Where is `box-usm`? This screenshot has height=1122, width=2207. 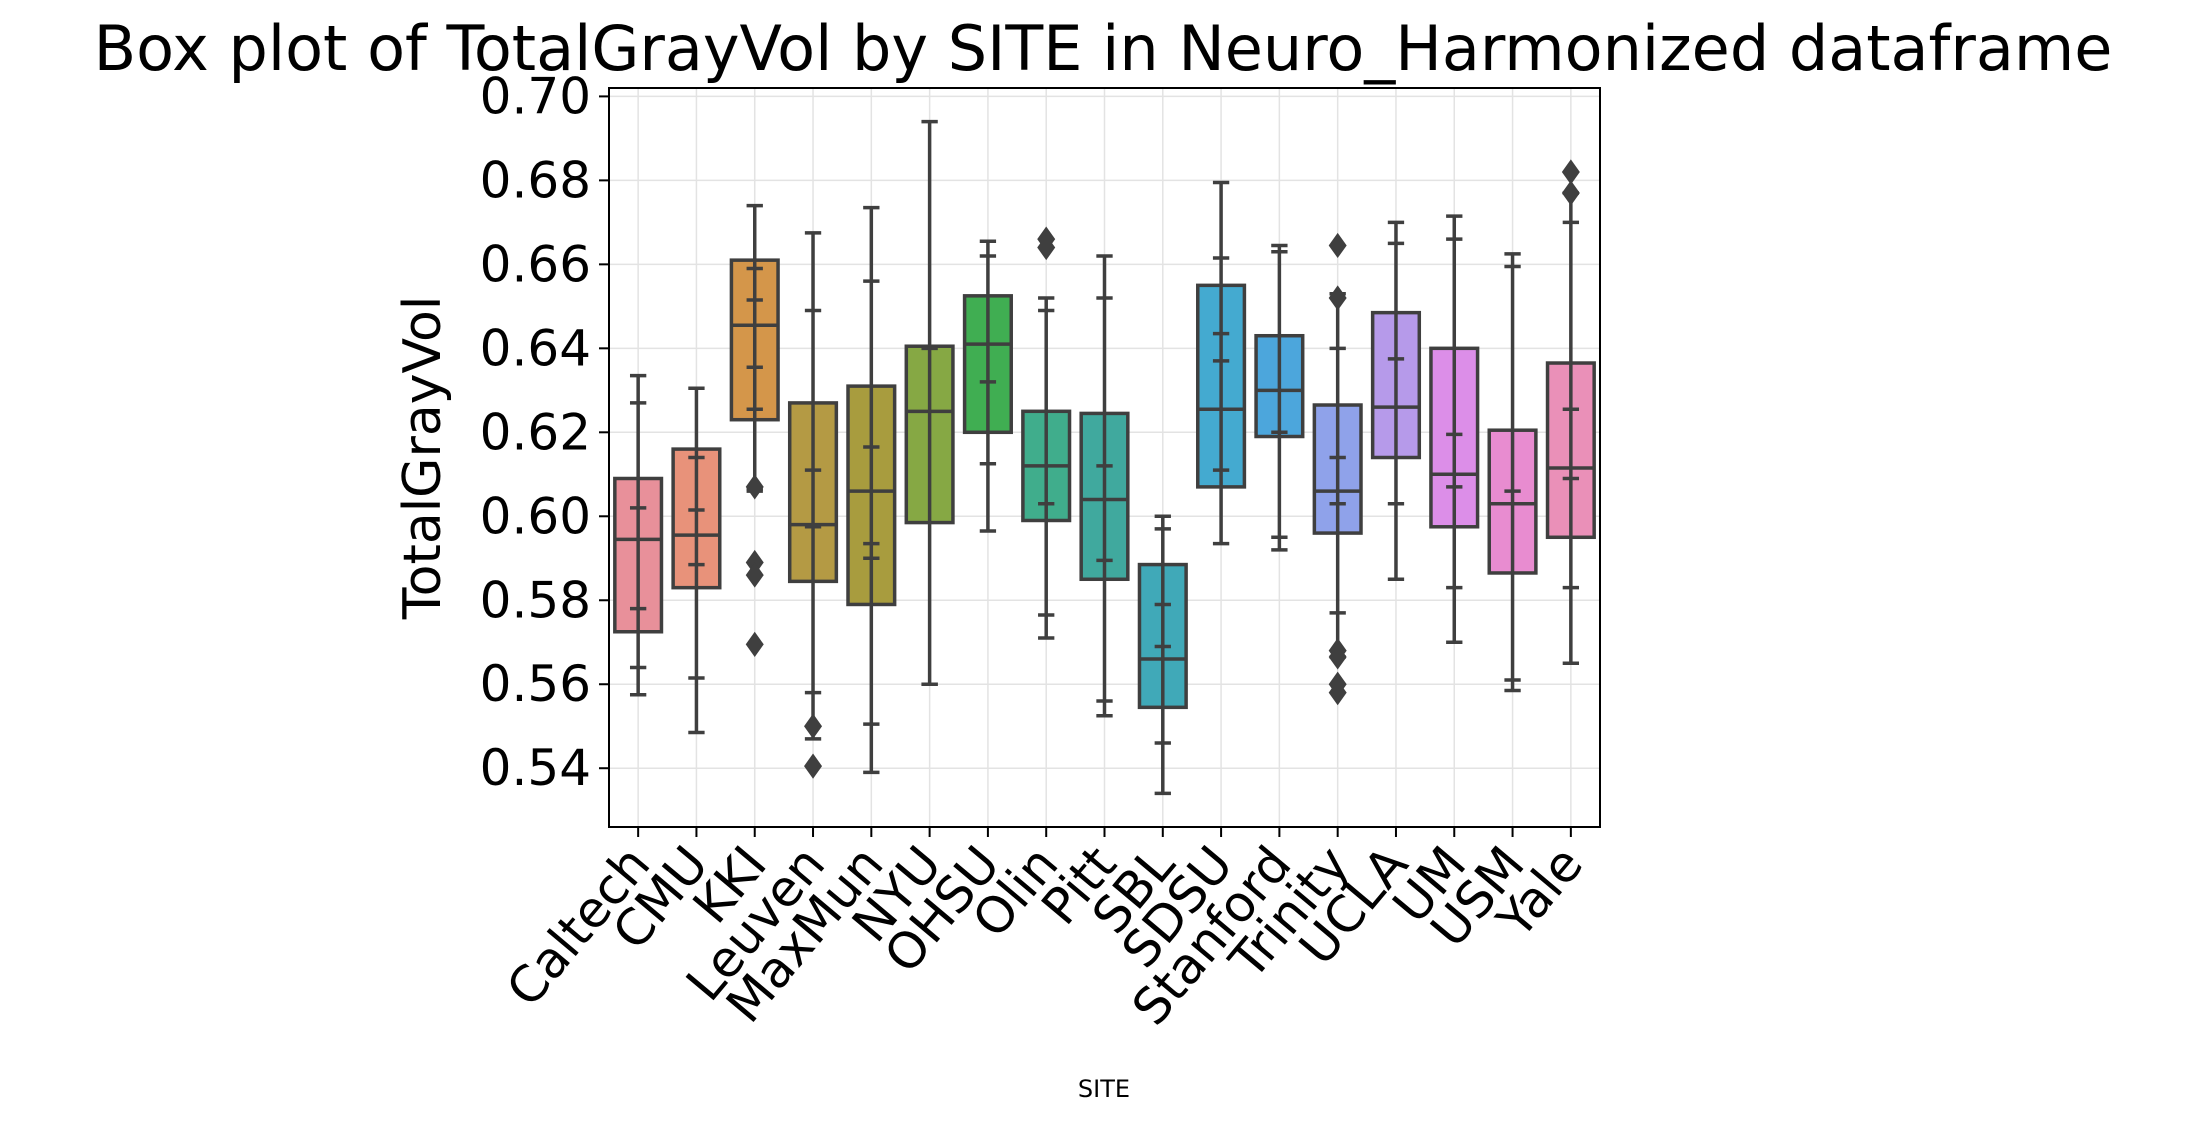
box-usm is located at coordinates (1512, 472).